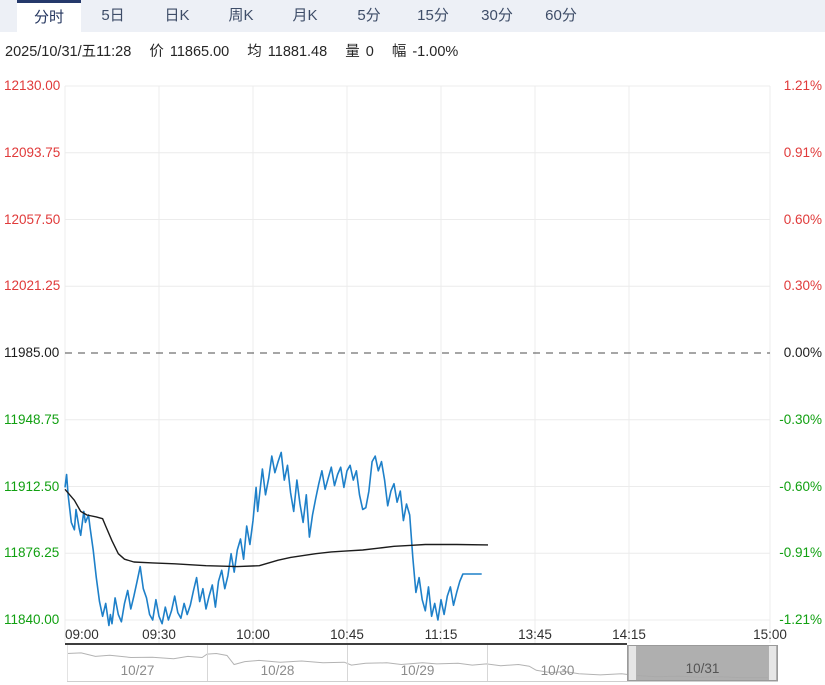 This screenshot has width=825, height=685. What do you see at coordinates (32, 419) in the screenshot?
I see `y-axis-price-label: 11948.75` at bounding box center [32, 419].